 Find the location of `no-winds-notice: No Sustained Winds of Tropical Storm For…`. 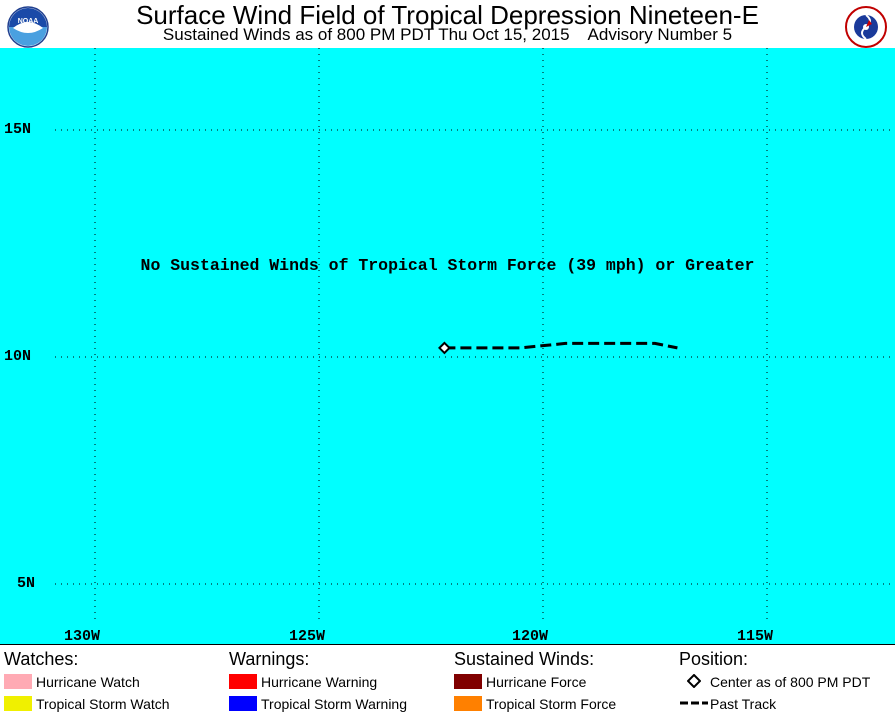

no-winds-notice: No Sustained Winds of Tropical Storm For… is located at coordinates (447, 265).